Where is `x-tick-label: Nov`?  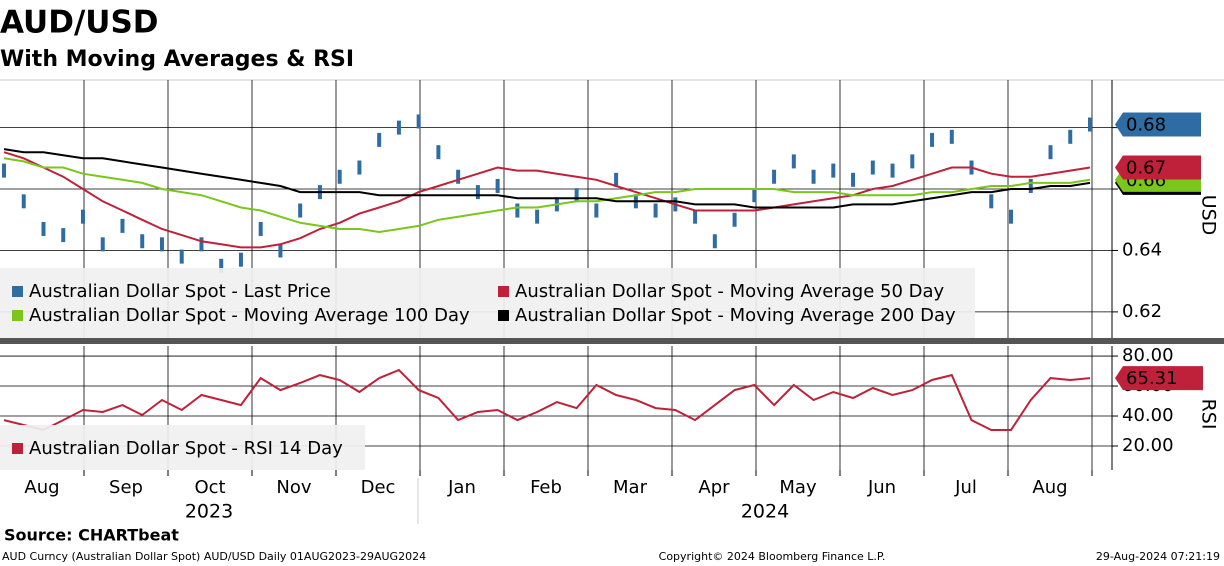
x-tick-label: Nov is located at coordinates (293, 487).